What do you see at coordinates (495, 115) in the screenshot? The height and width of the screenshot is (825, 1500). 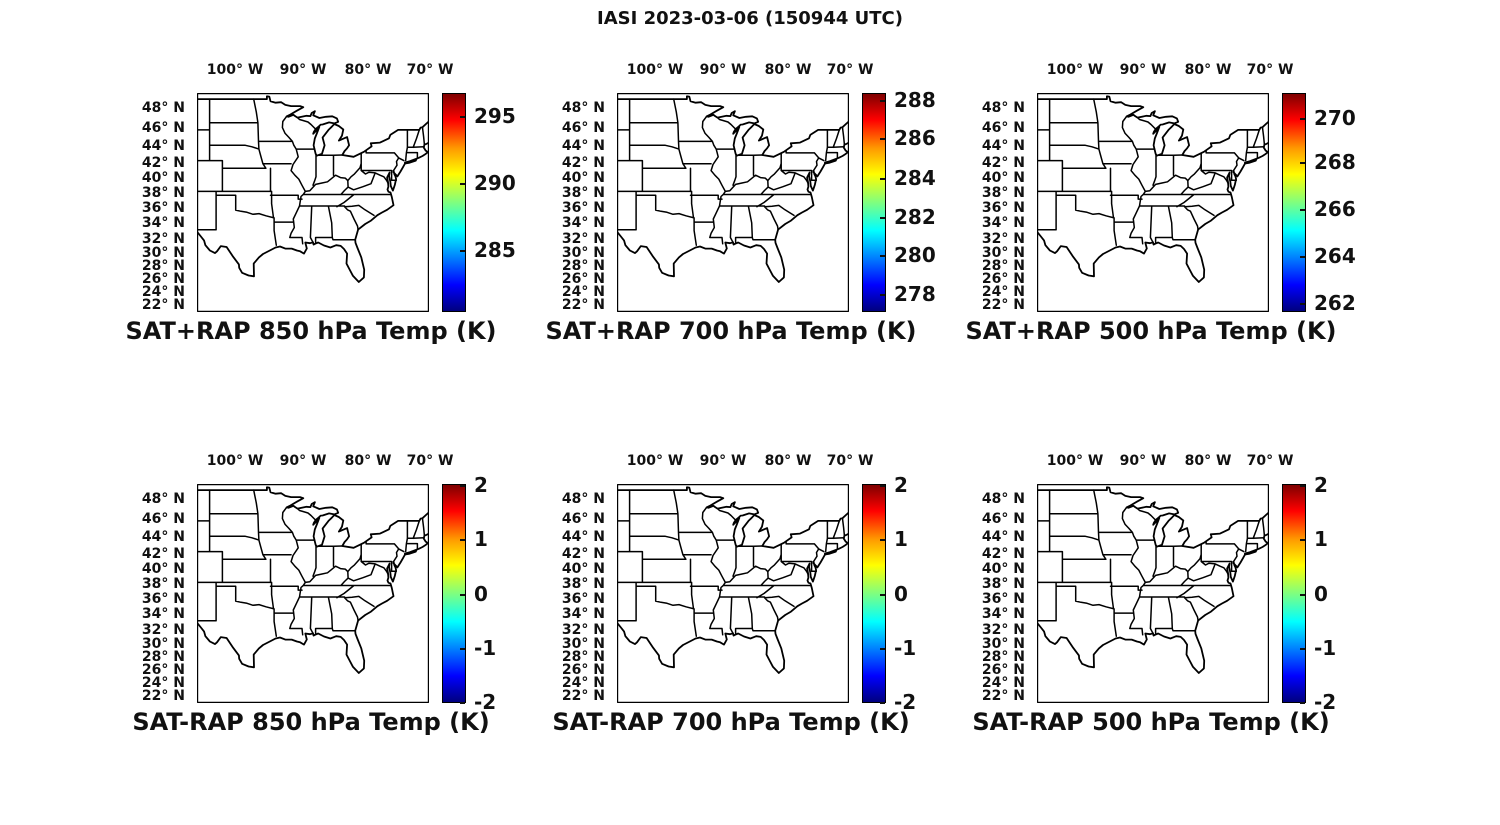 I see `colorbar-tick-label: 295` at bounding box center [495, 115].